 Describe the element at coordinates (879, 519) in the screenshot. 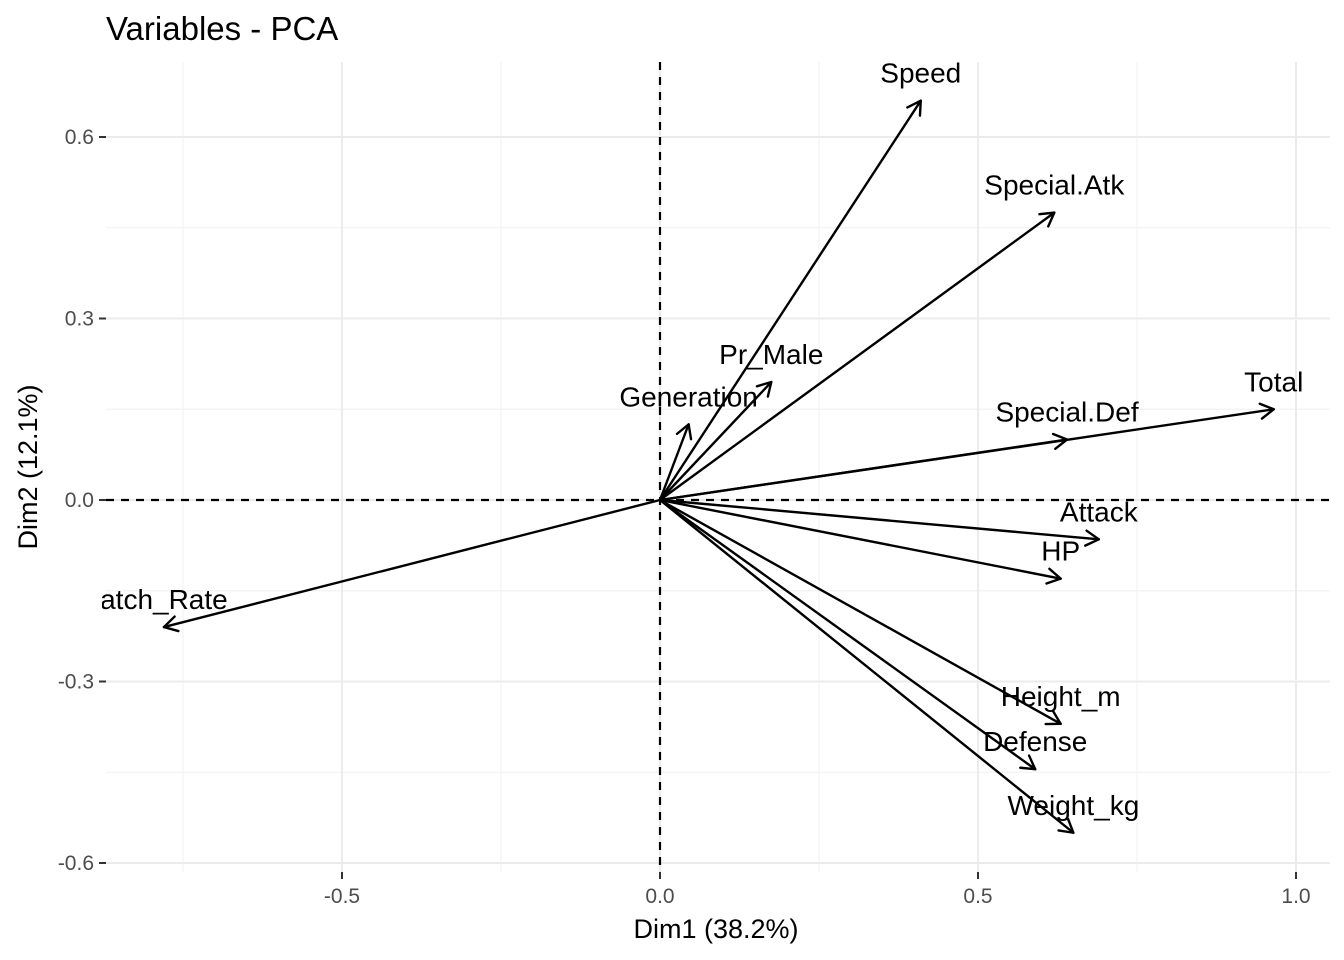

I see `arrow-attack` at that location.